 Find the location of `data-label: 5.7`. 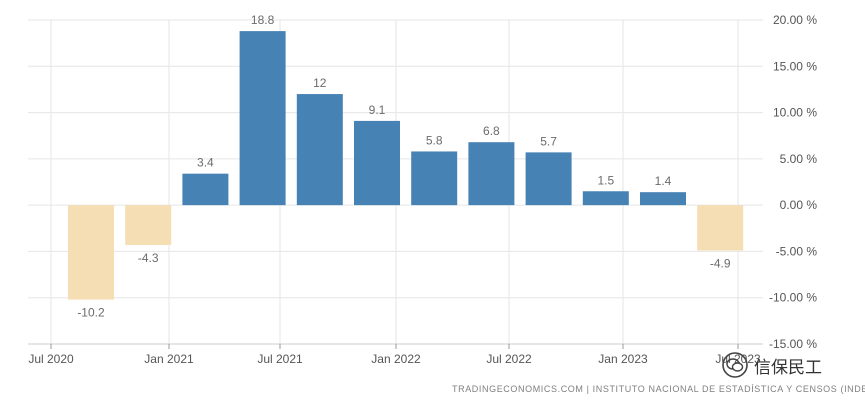

data-label: 5.7 is located at coordinates (548, 141).